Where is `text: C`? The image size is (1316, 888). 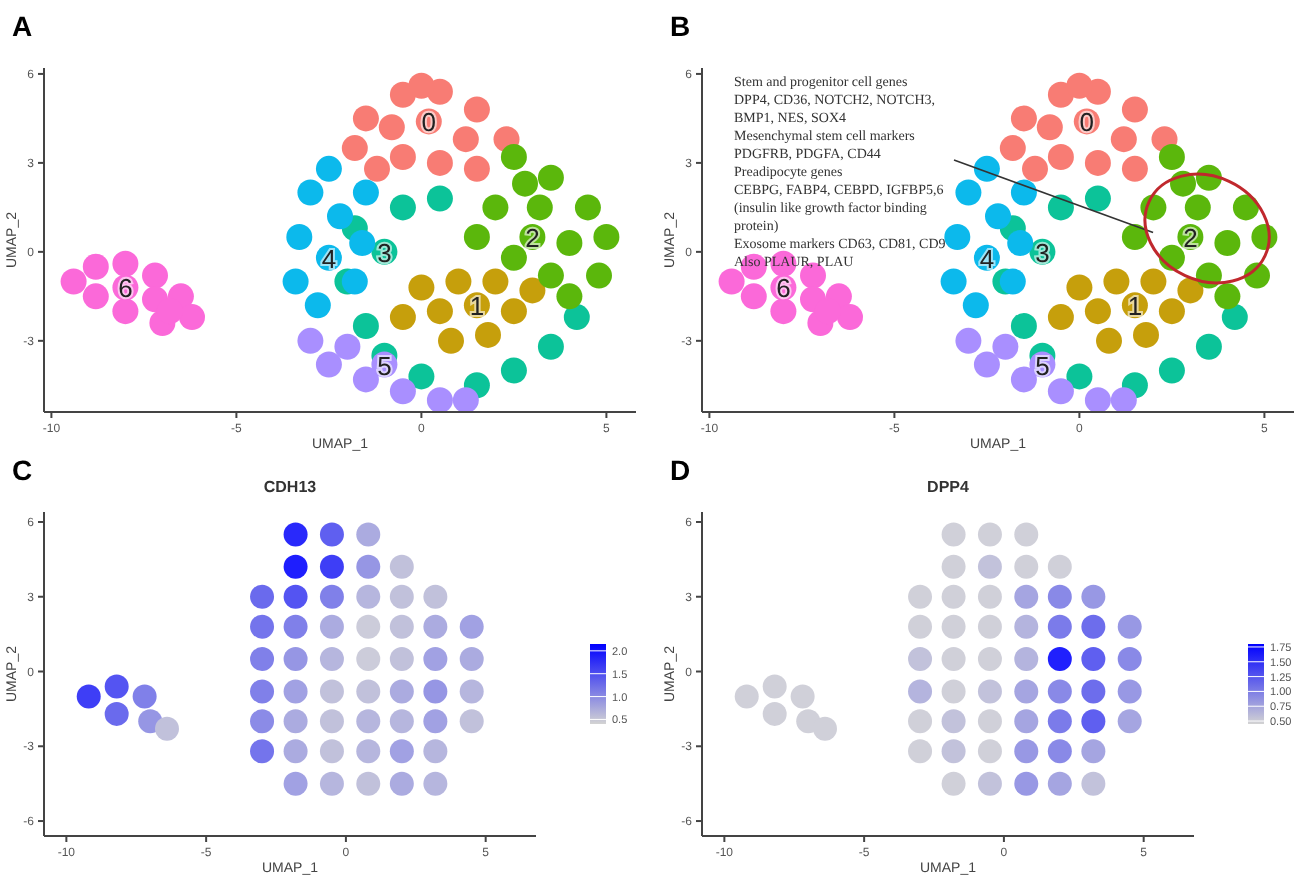
text: C is located at coordinates (22, 470).